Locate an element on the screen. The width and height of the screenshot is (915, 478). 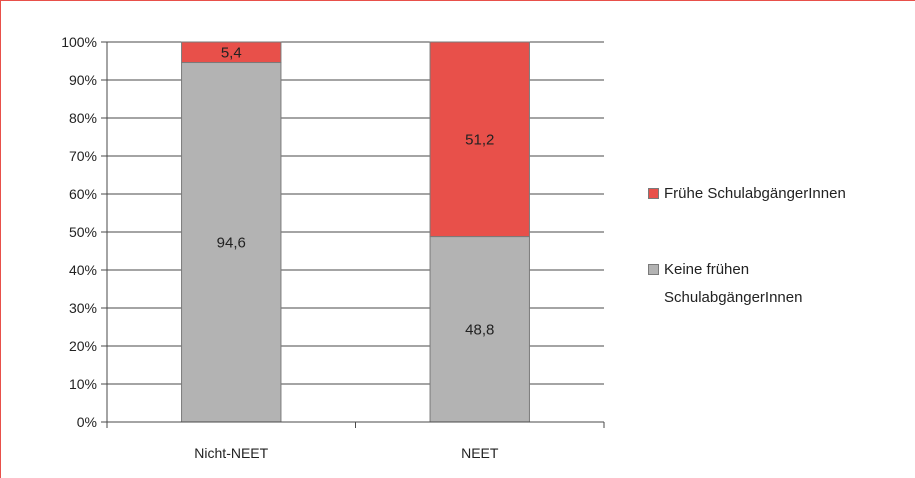
legend-label-keine-line2: SchulabgängerInnen is located at coordinates (733, 297).